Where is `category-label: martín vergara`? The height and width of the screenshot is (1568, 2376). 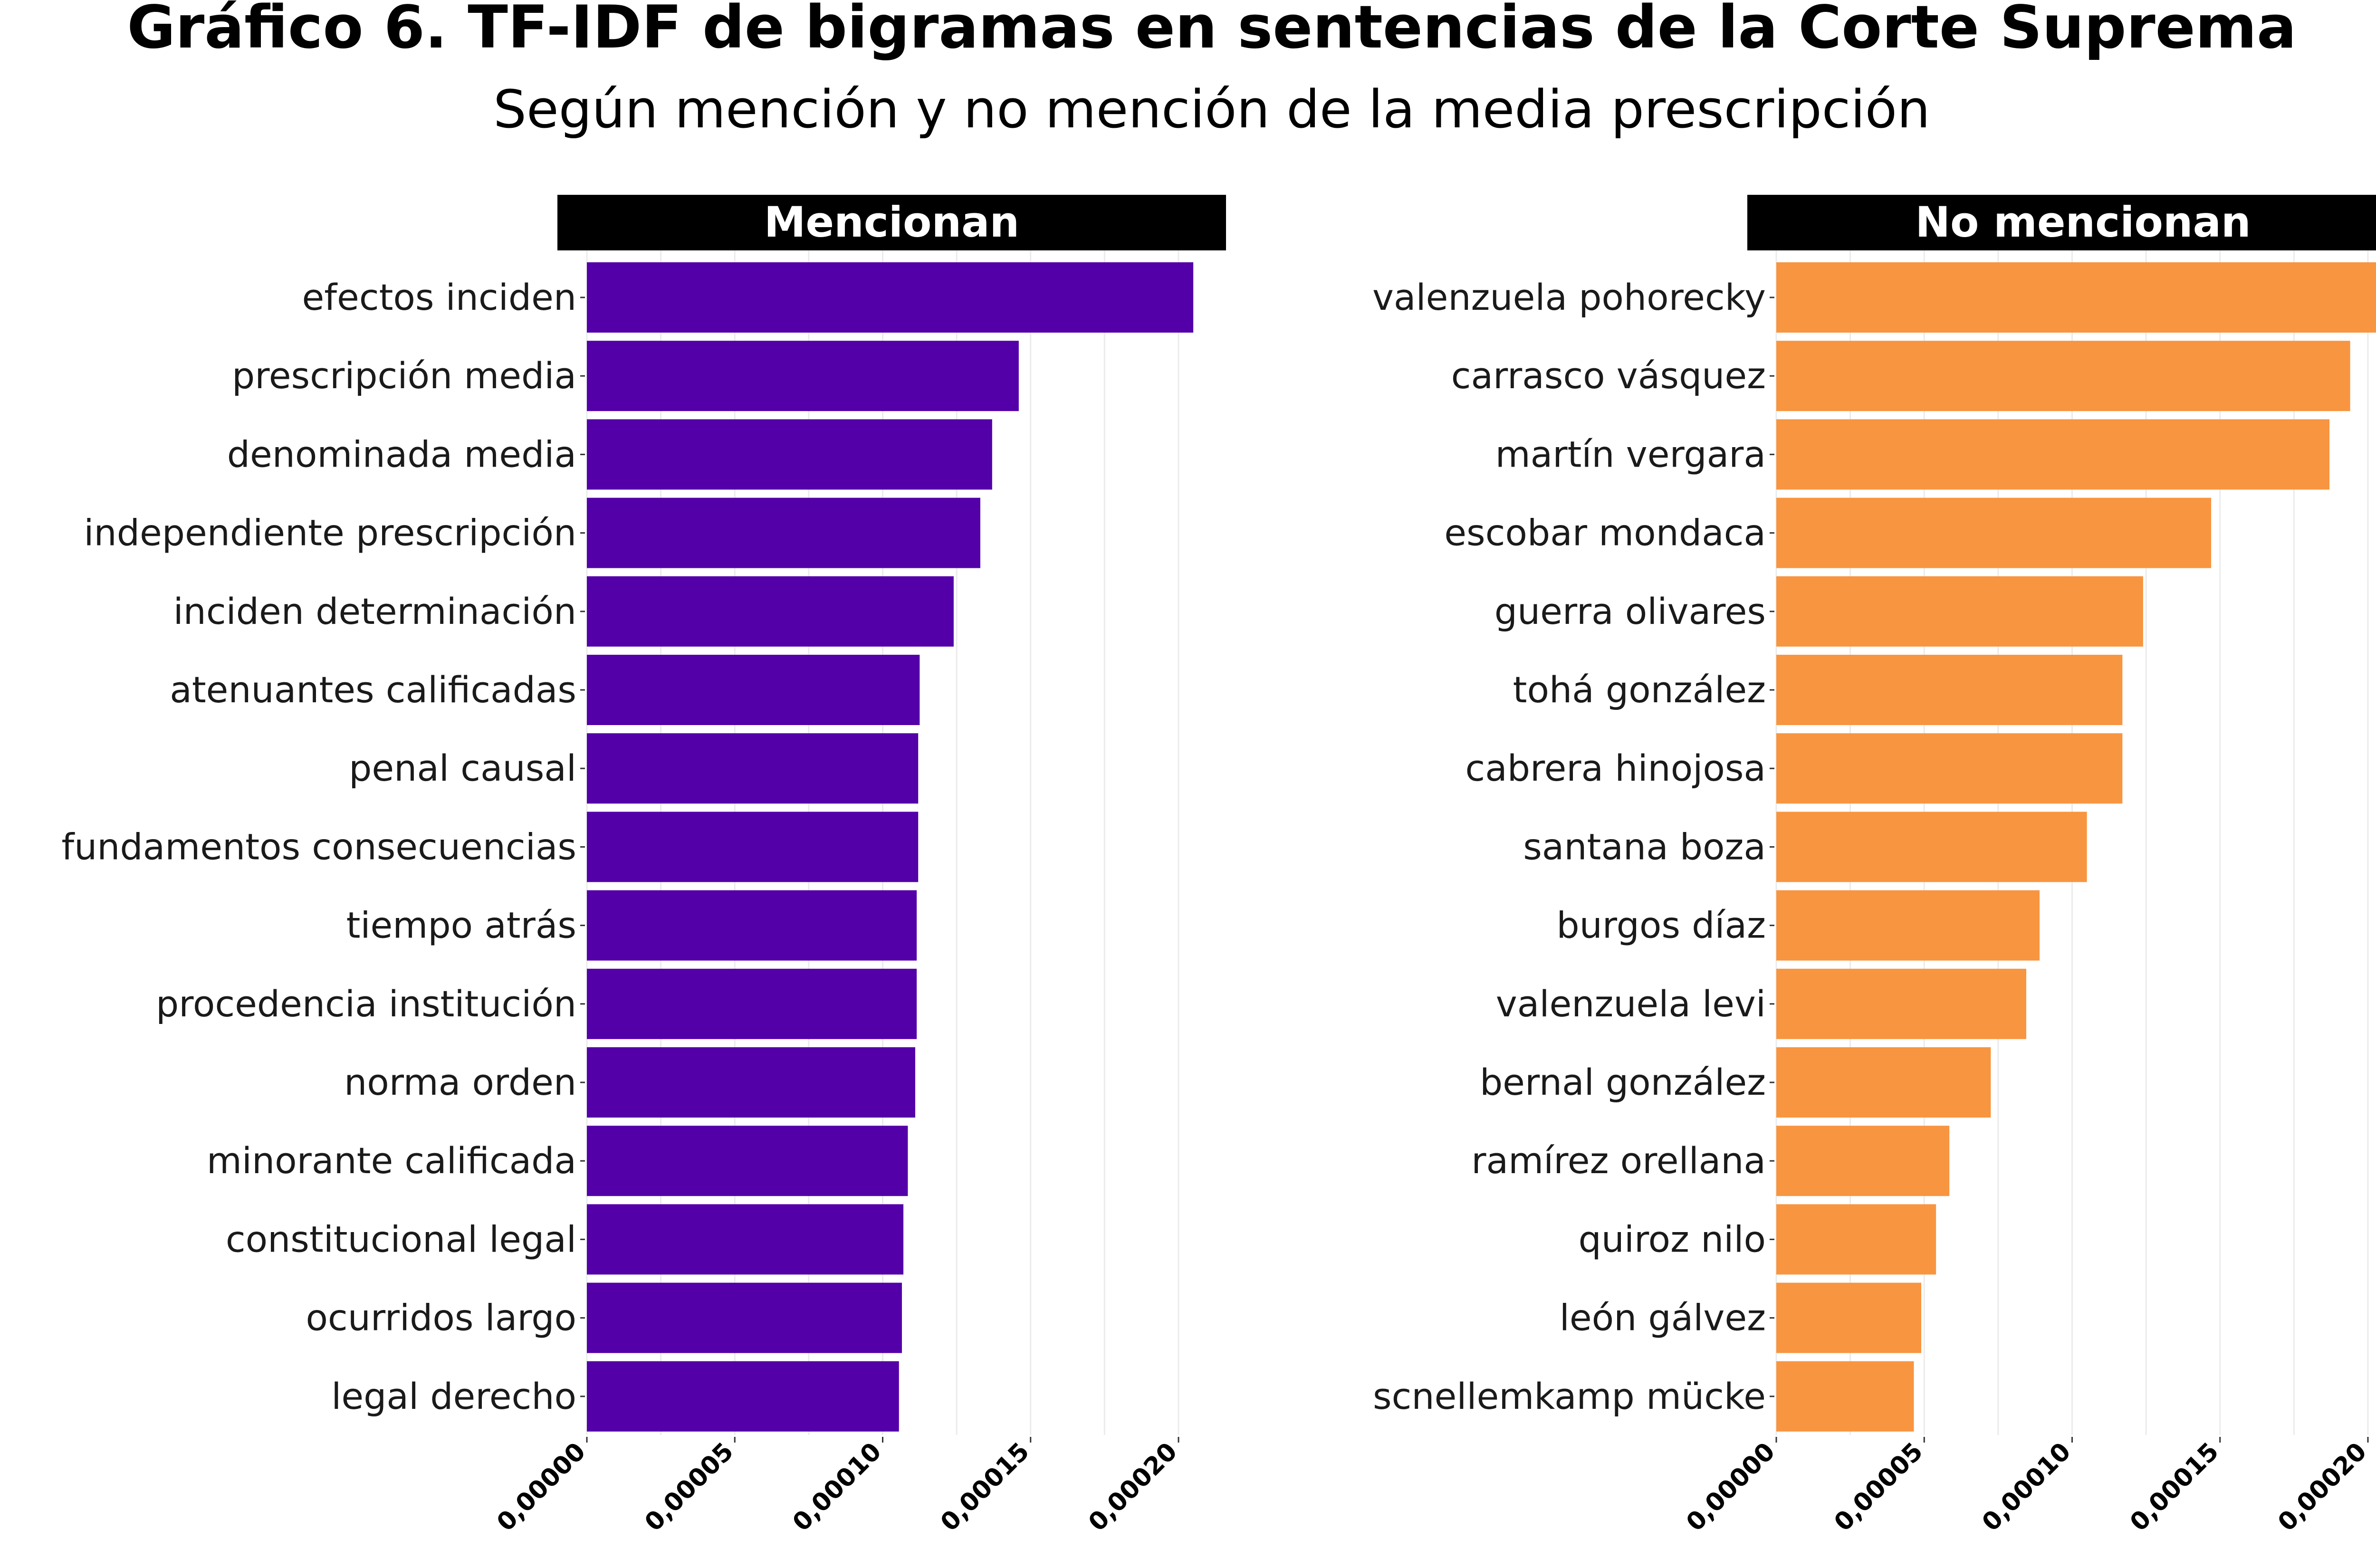
category-label: martín vergara is located at coordinates (1630, 454).